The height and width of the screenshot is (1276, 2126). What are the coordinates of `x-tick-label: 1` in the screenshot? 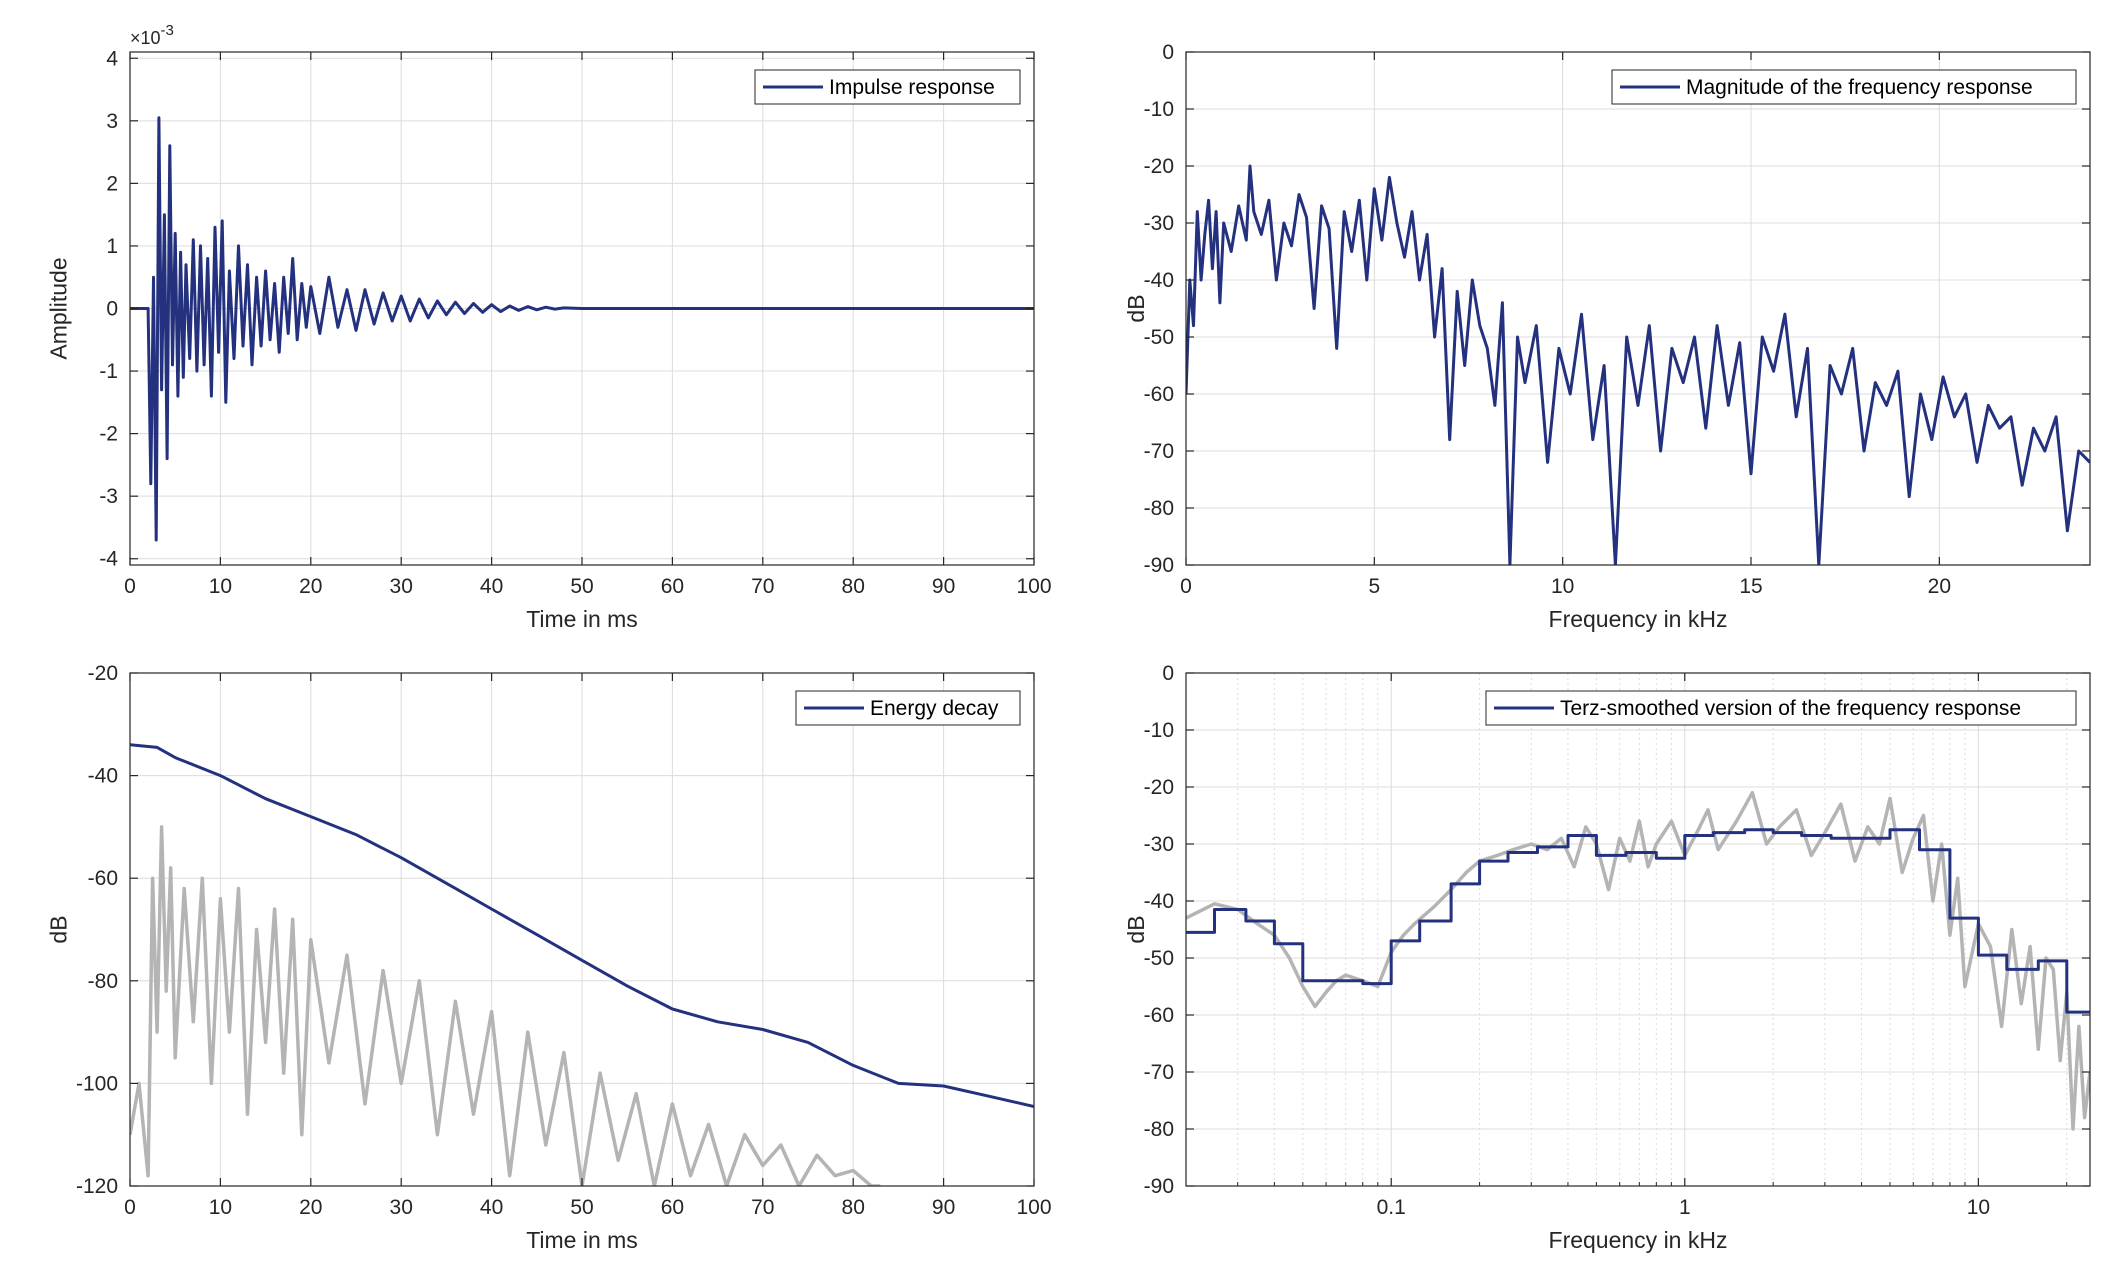 It's located at (1685, 1207).